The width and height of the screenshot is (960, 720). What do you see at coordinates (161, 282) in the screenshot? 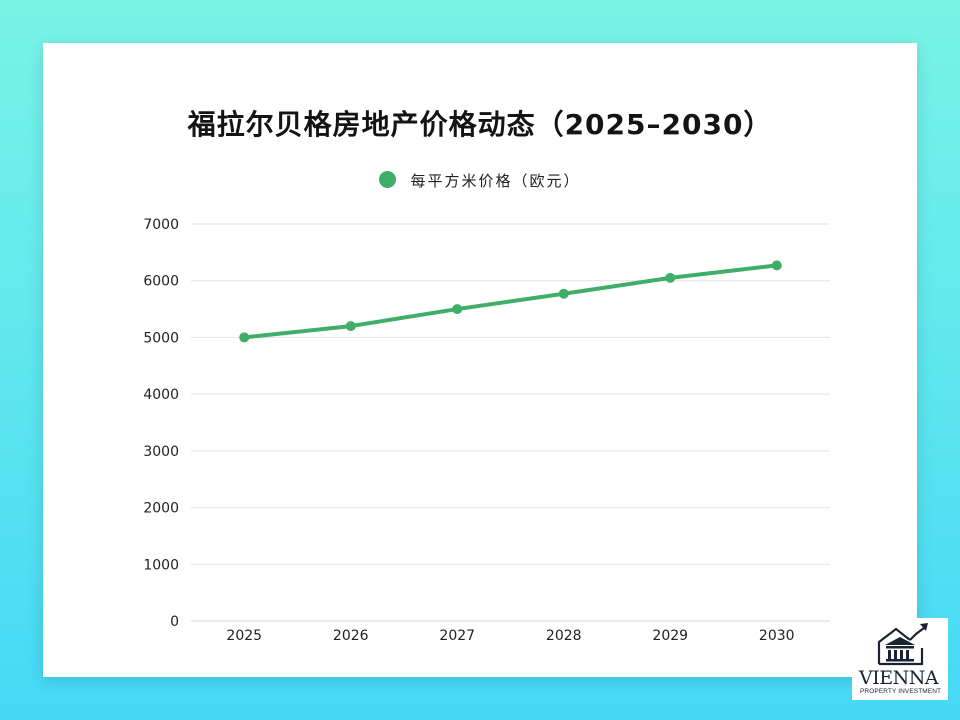
I see `y-tick-label: 6000` at bounding box center [161, 282].